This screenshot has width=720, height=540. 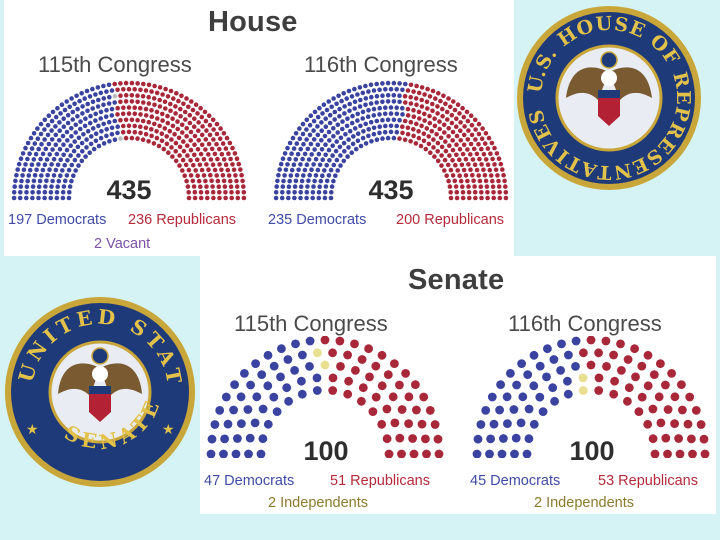 I want to click on house-115th-seat-vacant, so click(x=120, y=138).